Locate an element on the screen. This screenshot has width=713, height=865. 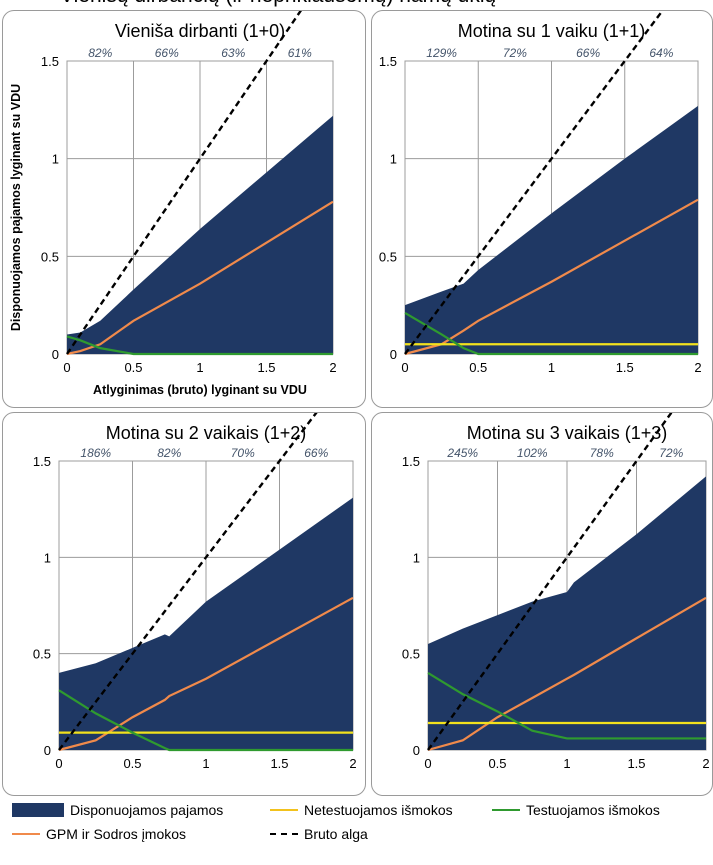
legend-item-means-tested: Testuojamos išmokos is located at coordinates (576, 810).